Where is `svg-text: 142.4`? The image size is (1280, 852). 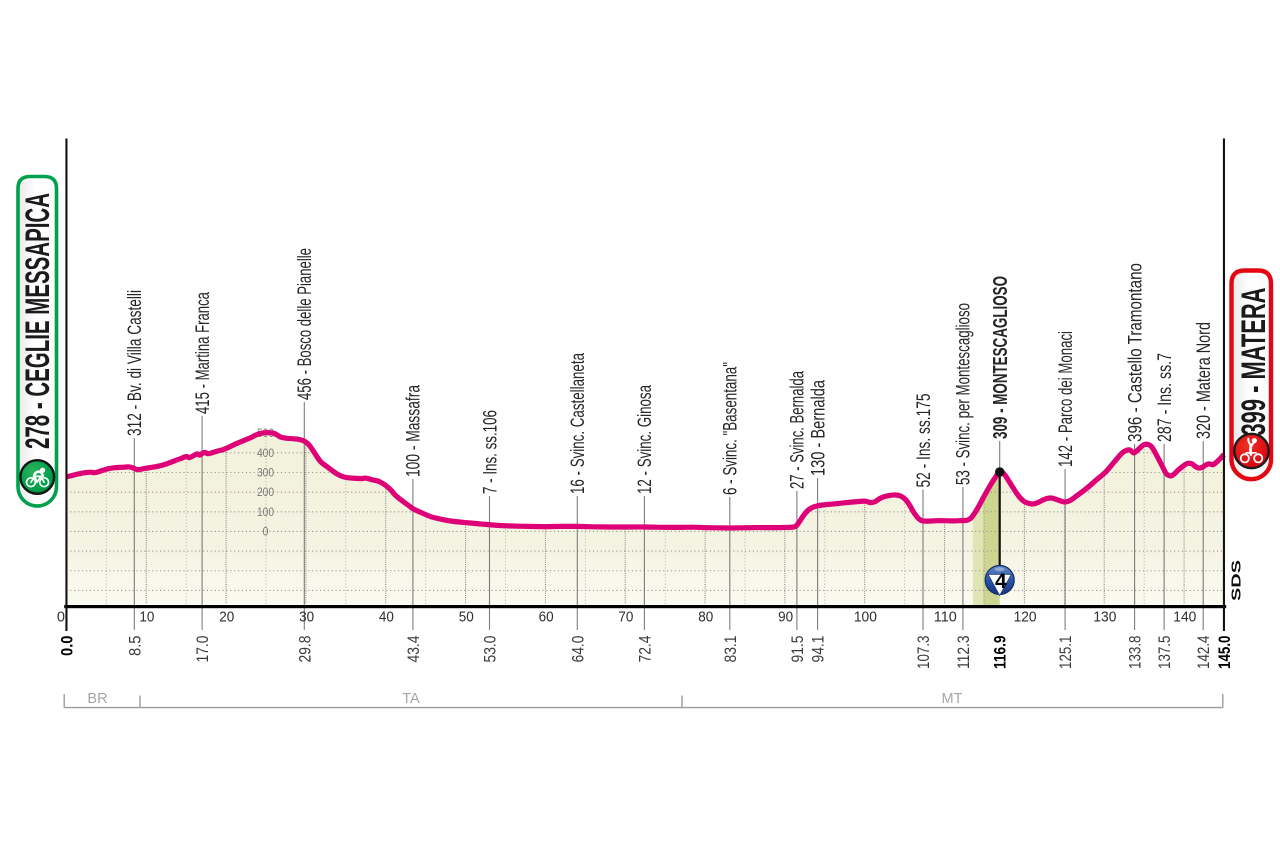 svg-text: 142.4 is located at coordinates (1203, 653).